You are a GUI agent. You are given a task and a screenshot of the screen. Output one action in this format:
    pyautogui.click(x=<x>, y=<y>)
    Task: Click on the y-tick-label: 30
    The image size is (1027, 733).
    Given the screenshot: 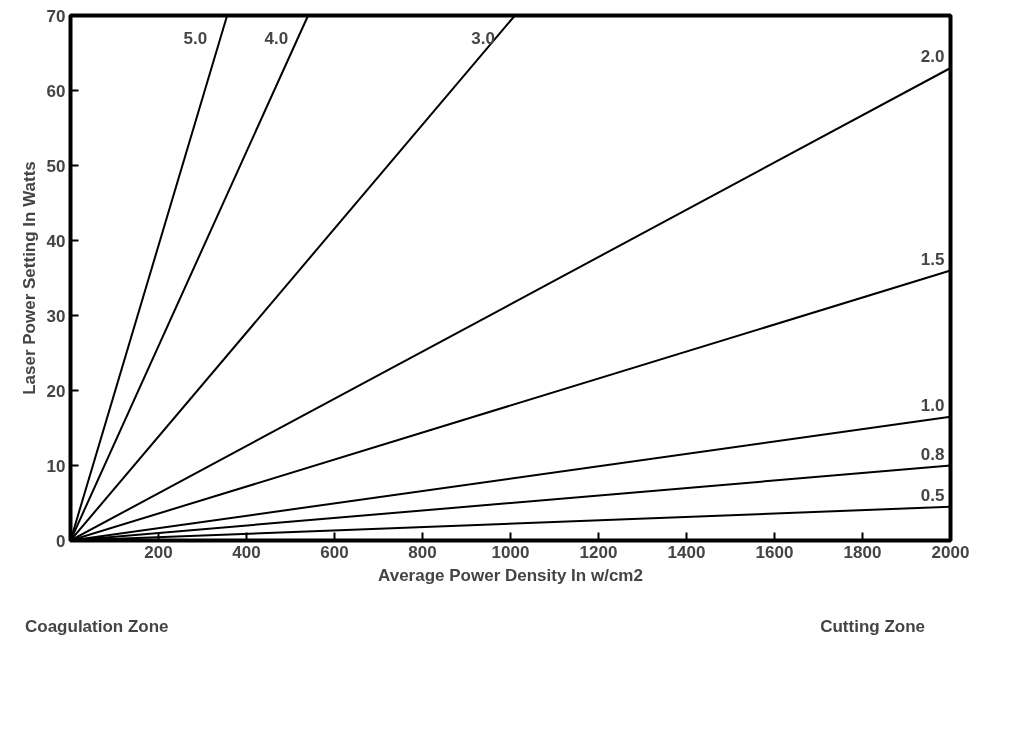 What is the action you would take?
    pyautogui.click(x=56, y=316)
    